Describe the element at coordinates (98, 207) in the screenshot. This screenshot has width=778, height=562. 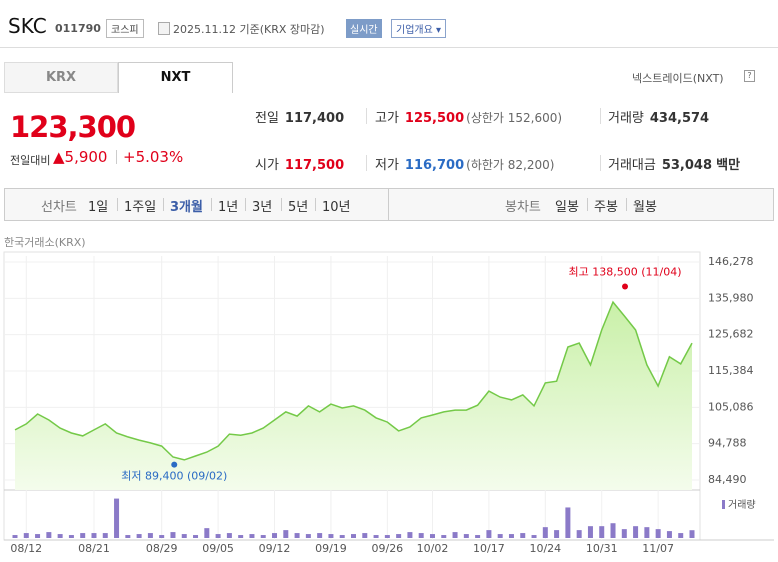
I see `period-item: 1일` at that location.